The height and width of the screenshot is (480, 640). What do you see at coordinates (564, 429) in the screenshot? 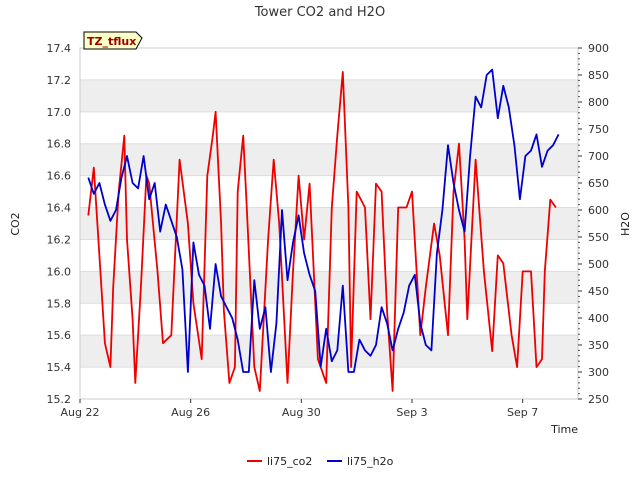
I see `x-axis-label: Time` at bounding box center [564, 429].